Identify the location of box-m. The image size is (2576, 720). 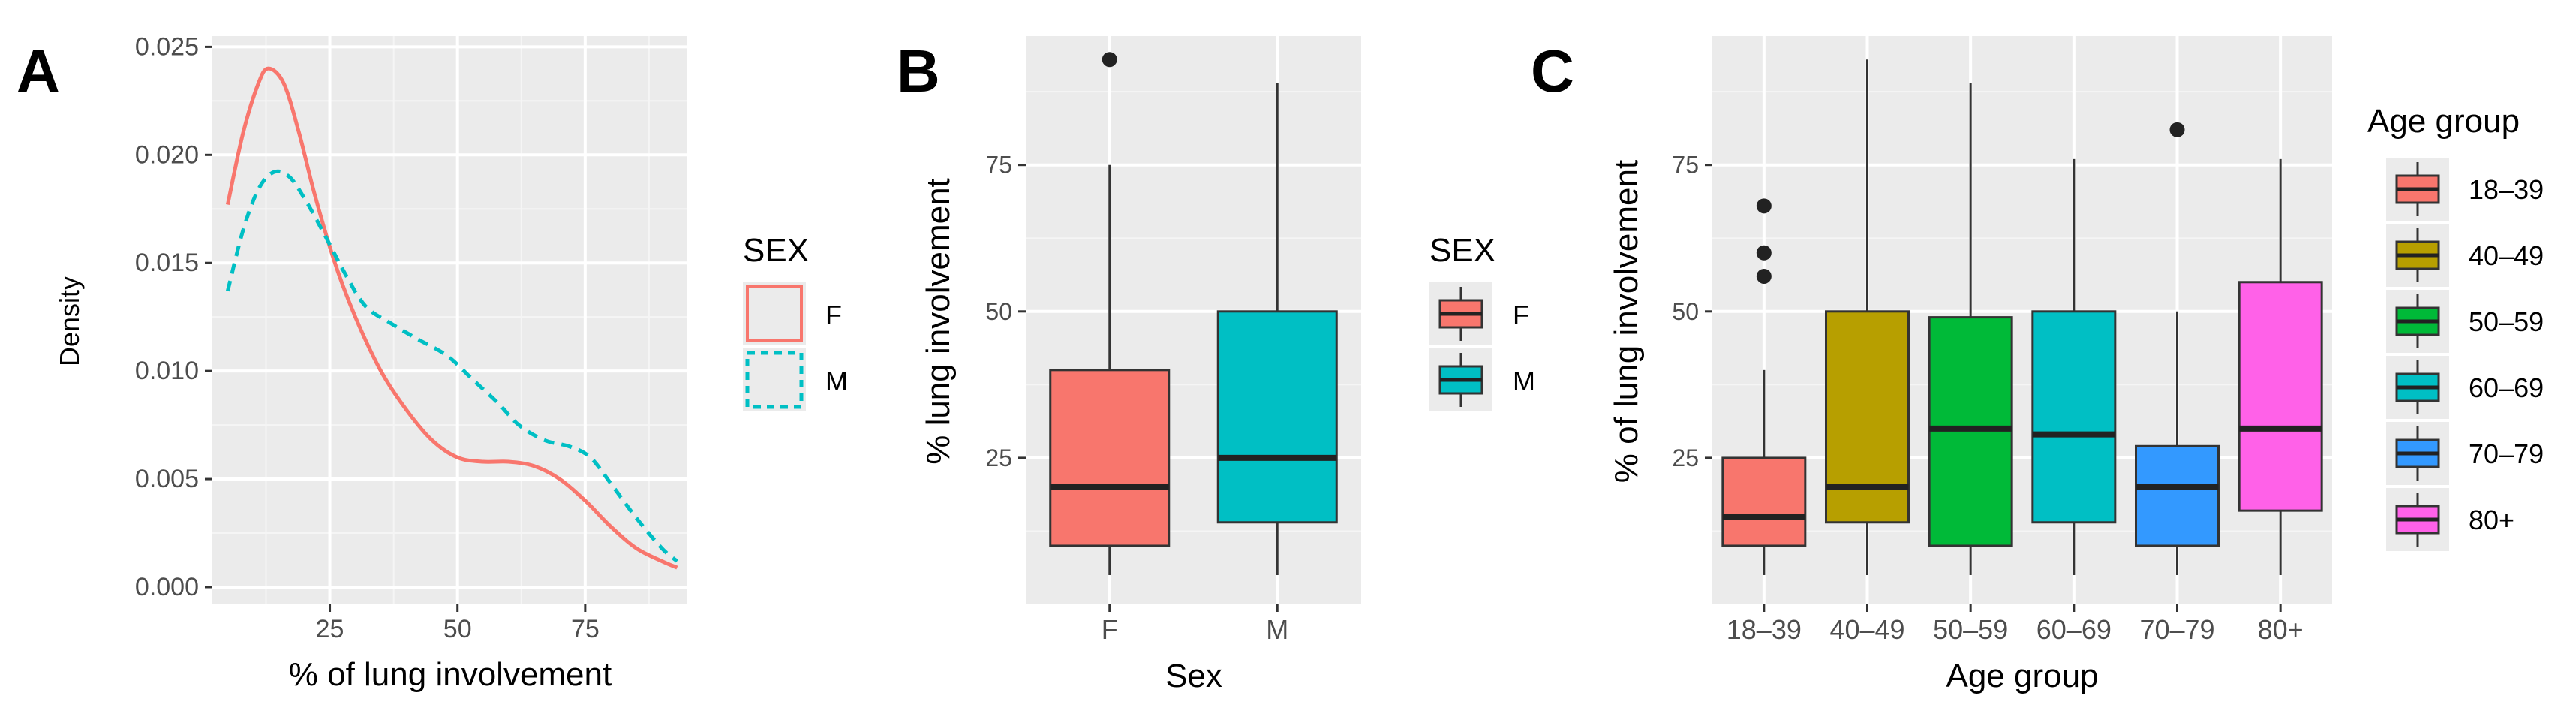
(1277, 417).